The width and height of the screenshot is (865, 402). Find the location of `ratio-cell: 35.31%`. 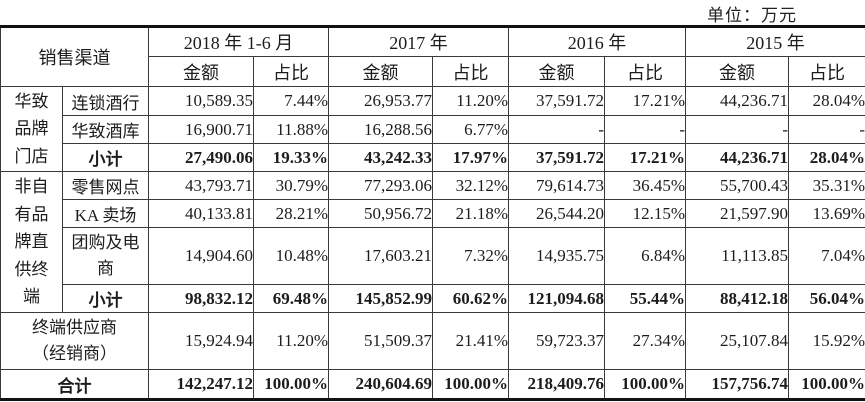

ratio-cell: 35.31% is located at coordinates (826, 185).